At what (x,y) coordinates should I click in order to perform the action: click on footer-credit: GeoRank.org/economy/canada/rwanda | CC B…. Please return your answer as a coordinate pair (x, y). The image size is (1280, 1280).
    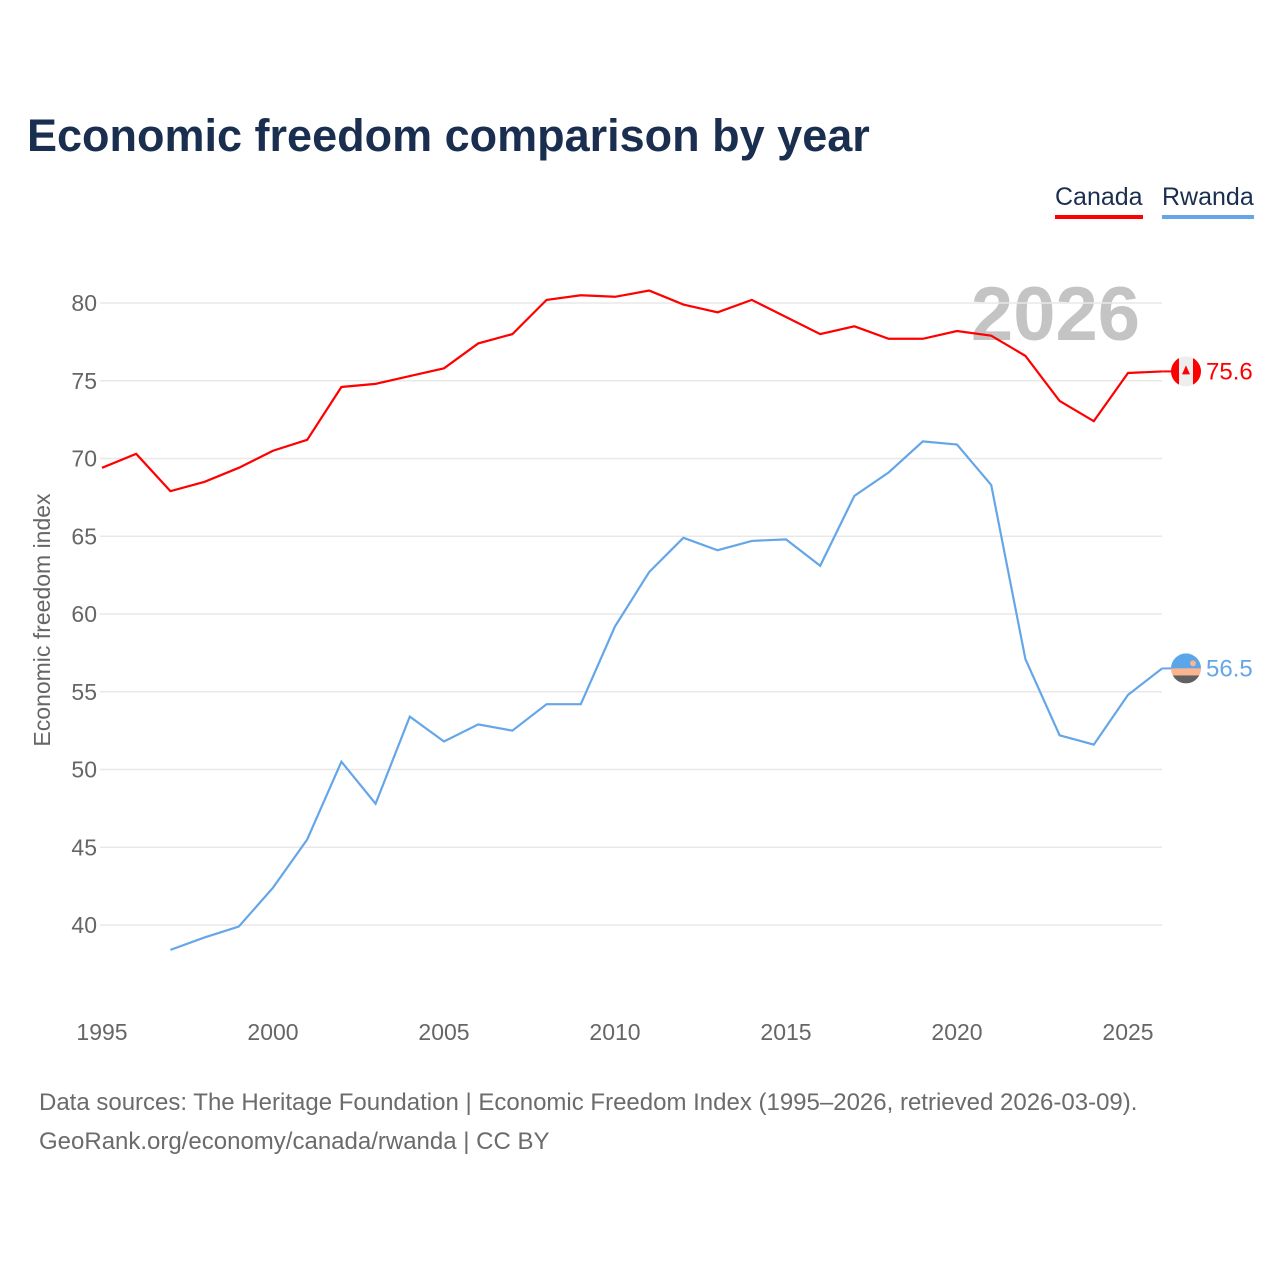
    Looking at the image, I should click on (294, 1141).